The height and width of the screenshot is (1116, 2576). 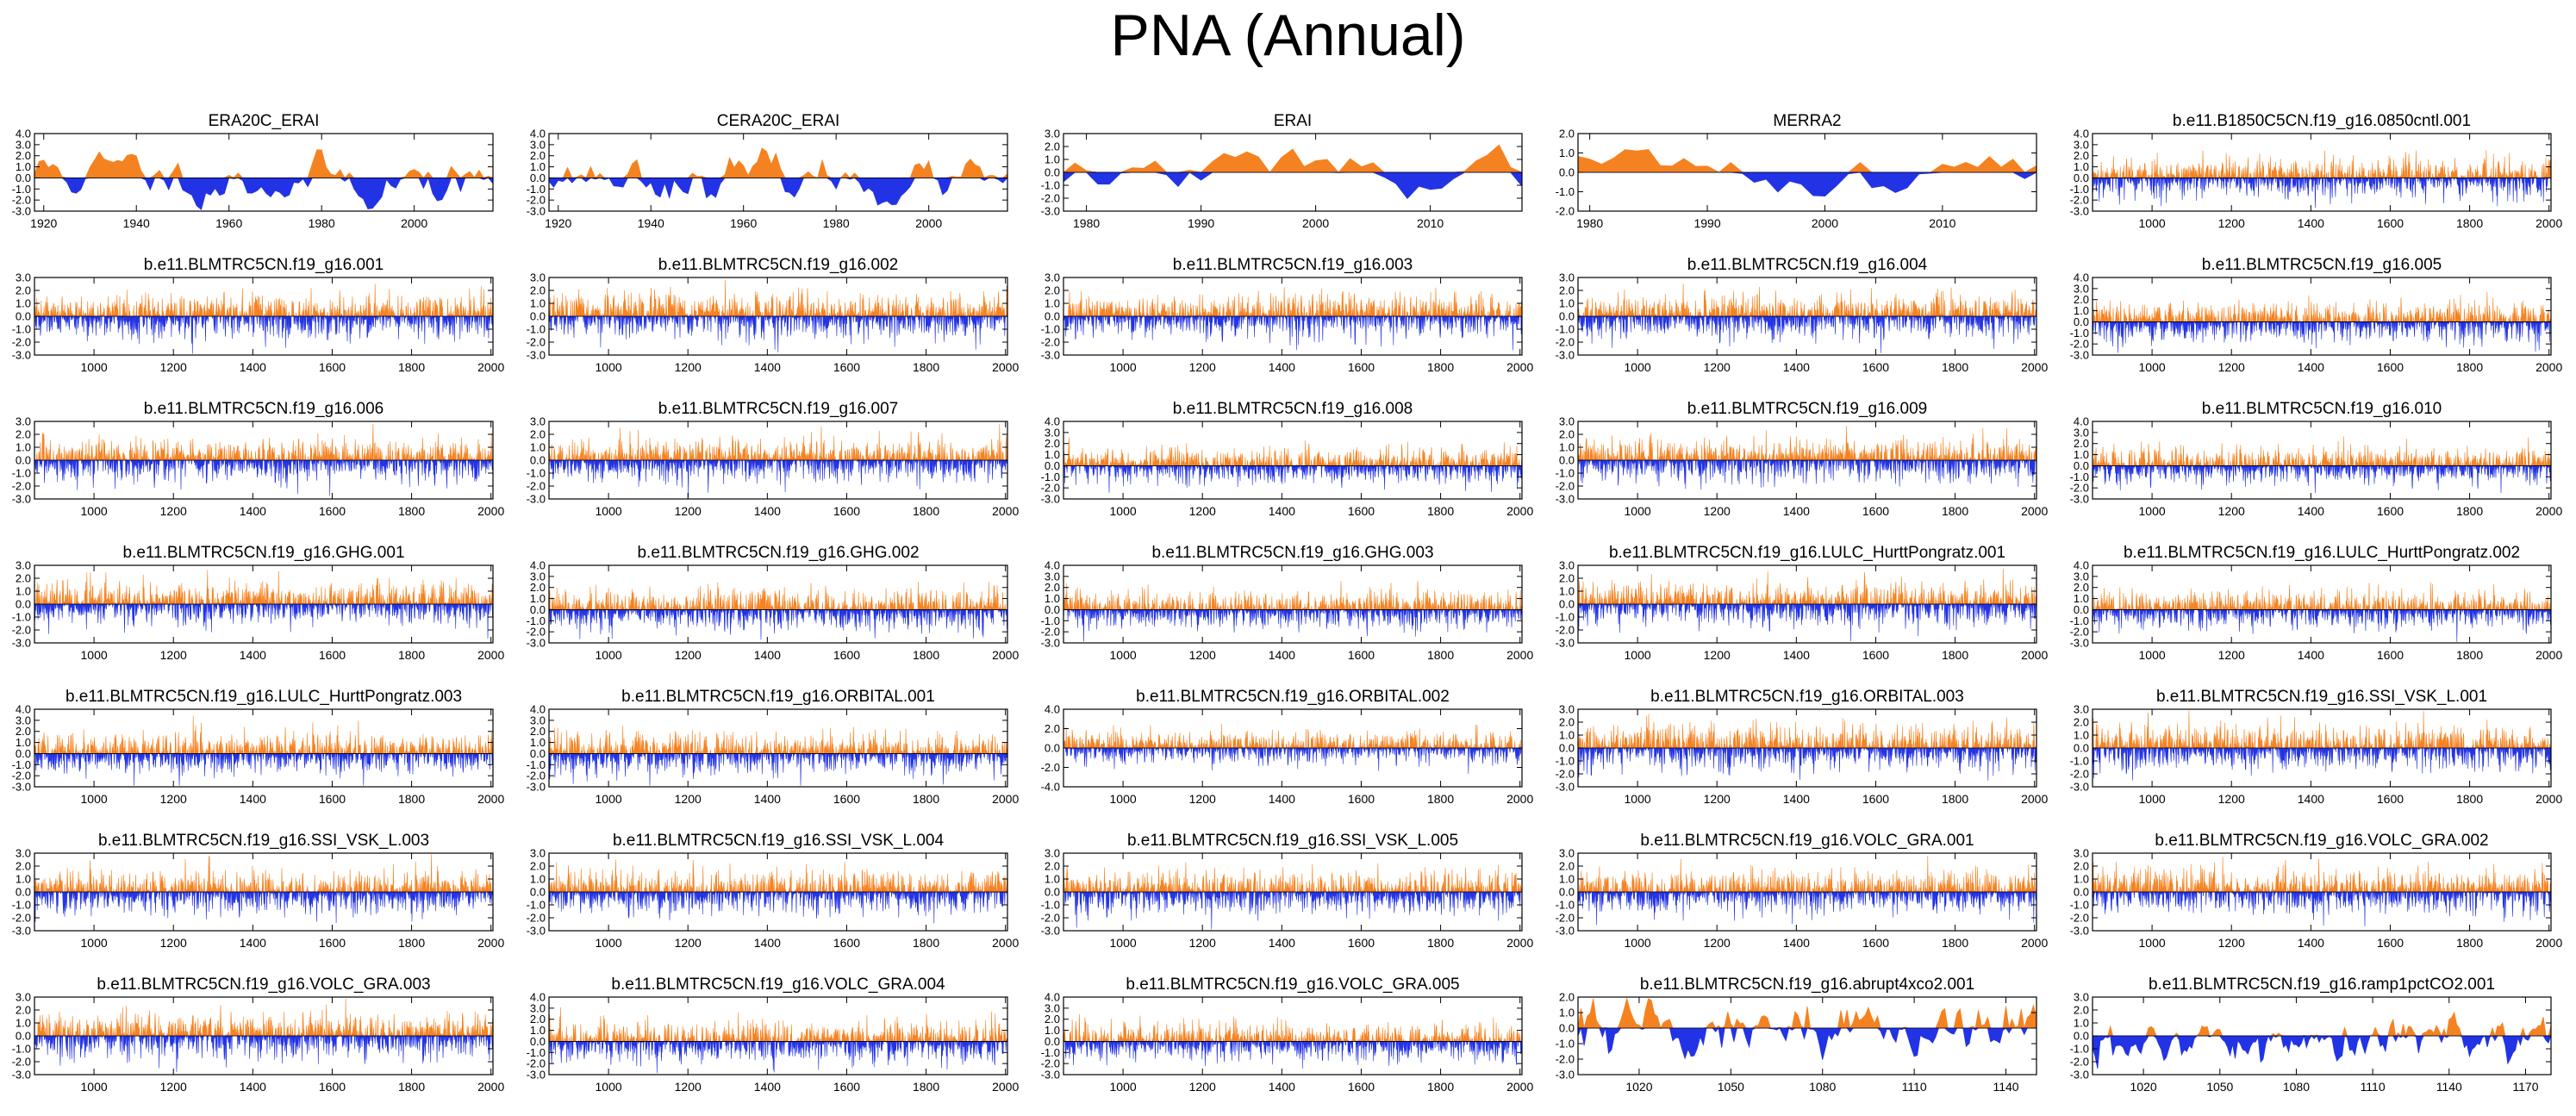 I want to click on panel-title: b.e11.BLMTRC5CN.f19_g16.009, so click(x=1807, y=409).